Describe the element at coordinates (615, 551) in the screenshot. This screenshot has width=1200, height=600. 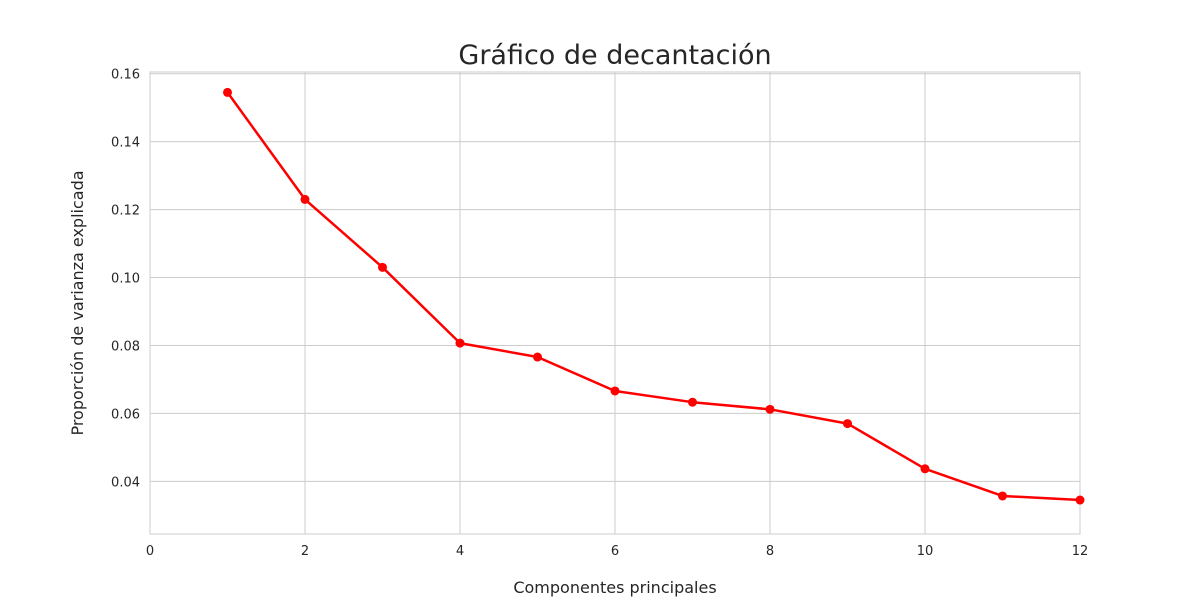
I see `x-tick-label: 6` at that location.